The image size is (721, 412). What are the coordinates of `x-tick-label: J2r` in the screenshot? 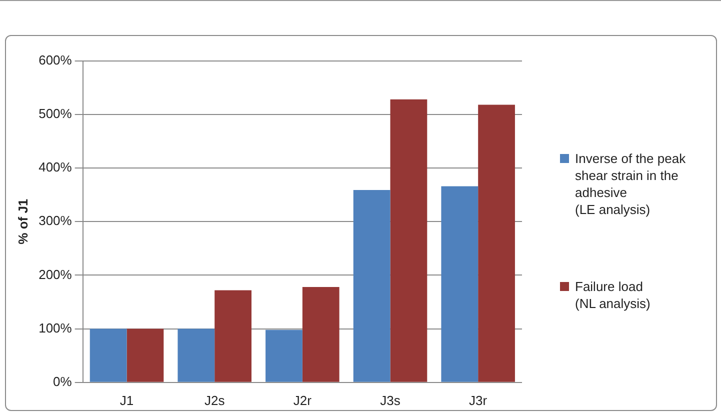 It's located at (302, 400).